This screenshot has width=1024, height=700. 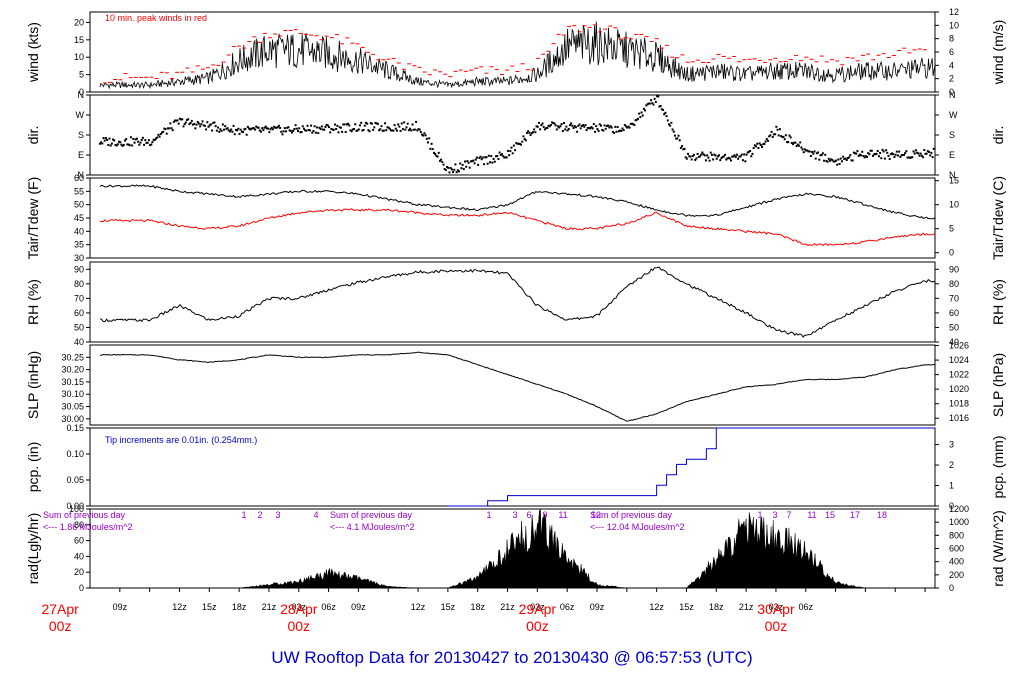 What do you see at coordinates (79, 178) in the screenshot?
I see `ytick-label: 60` at bounding box center [79, 178].